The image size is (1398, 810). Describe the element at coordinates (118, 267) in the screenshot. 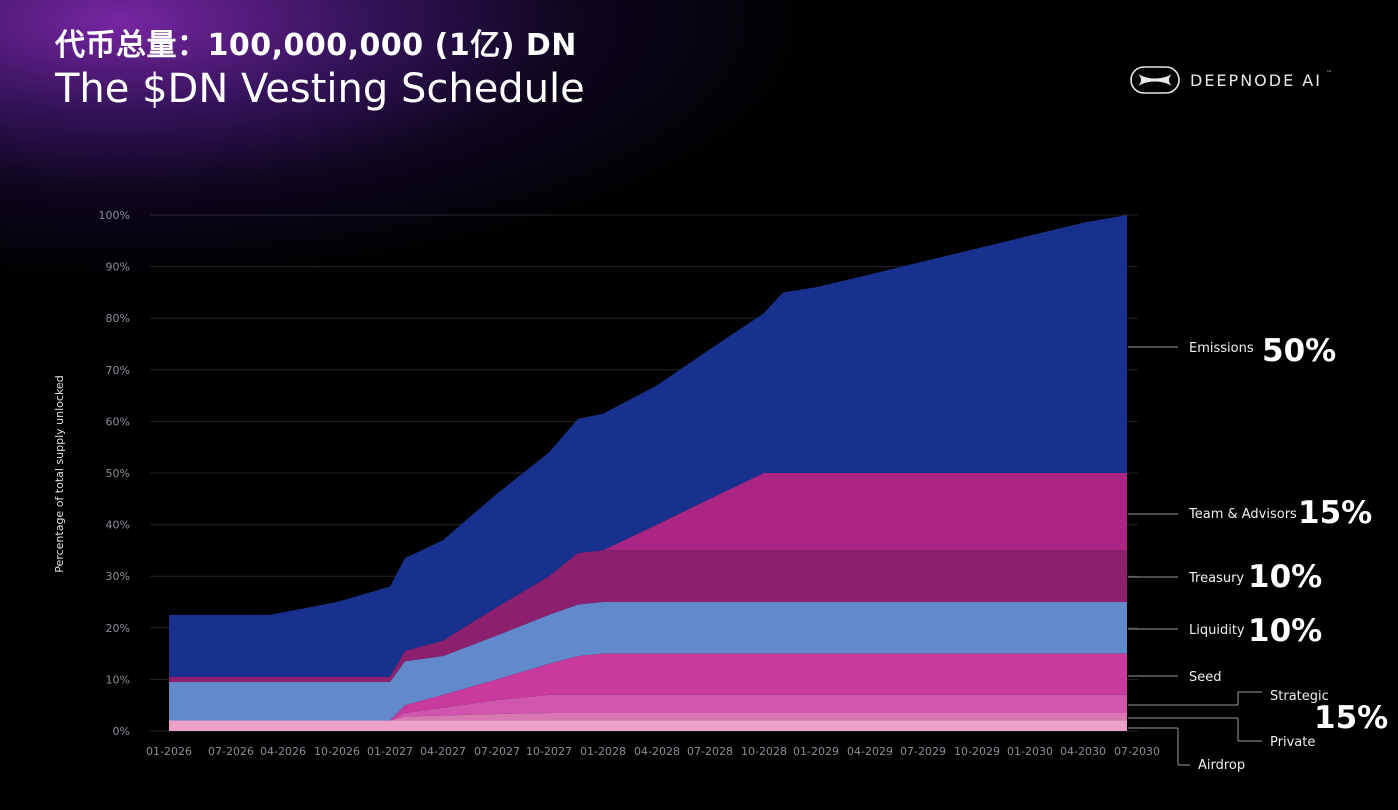

I see `y-tick-label: 90%` at that location.